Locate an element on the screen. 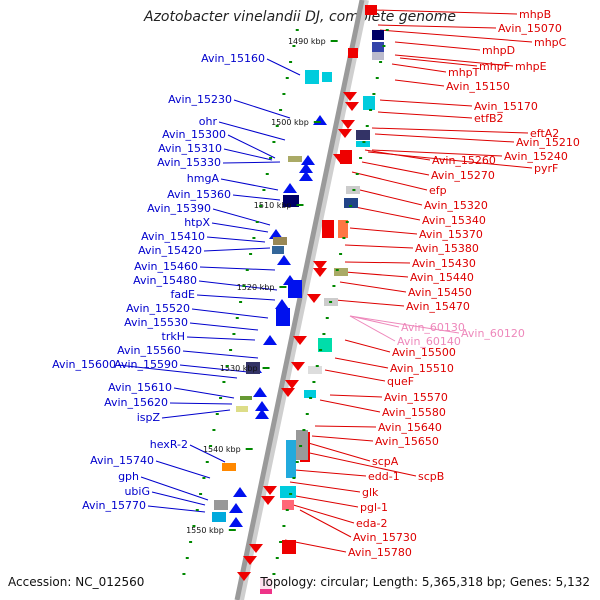 Image resolution: width=600 pixels, height=600 pixels. tick-label: 1510 kbp is located at coordinates (273, 205).